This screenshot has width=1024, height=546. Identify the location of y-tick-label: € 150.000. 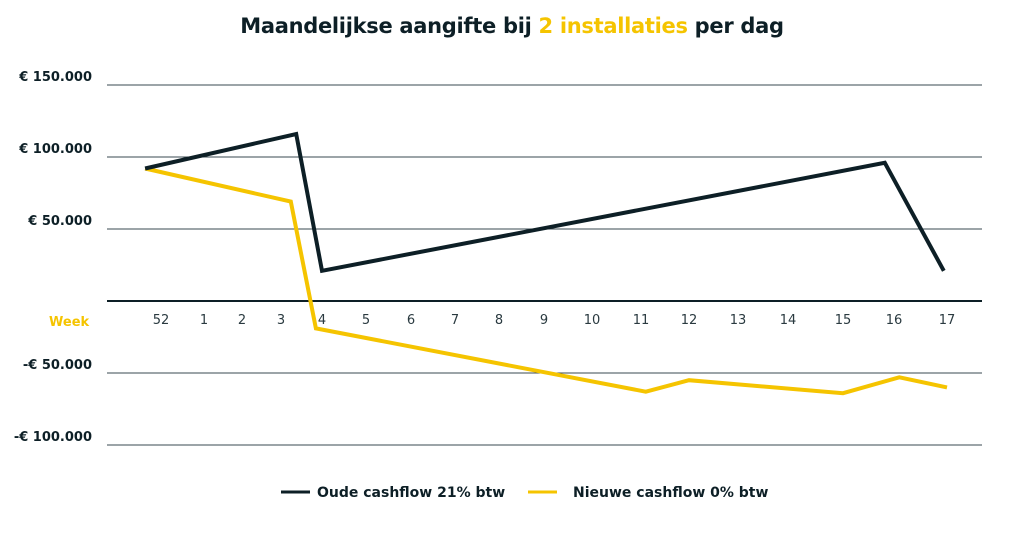
(55, 77).